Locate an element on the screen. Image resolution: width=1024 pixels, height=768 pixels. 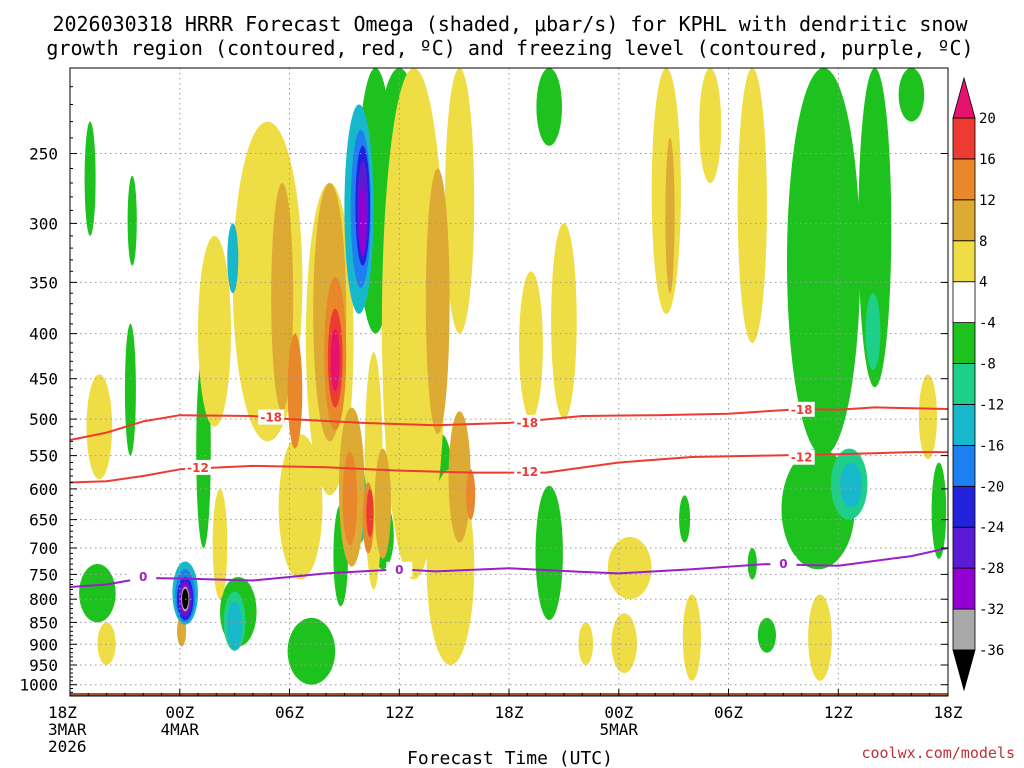
y-tick-label: 600 is located at coordinates (43, 489).